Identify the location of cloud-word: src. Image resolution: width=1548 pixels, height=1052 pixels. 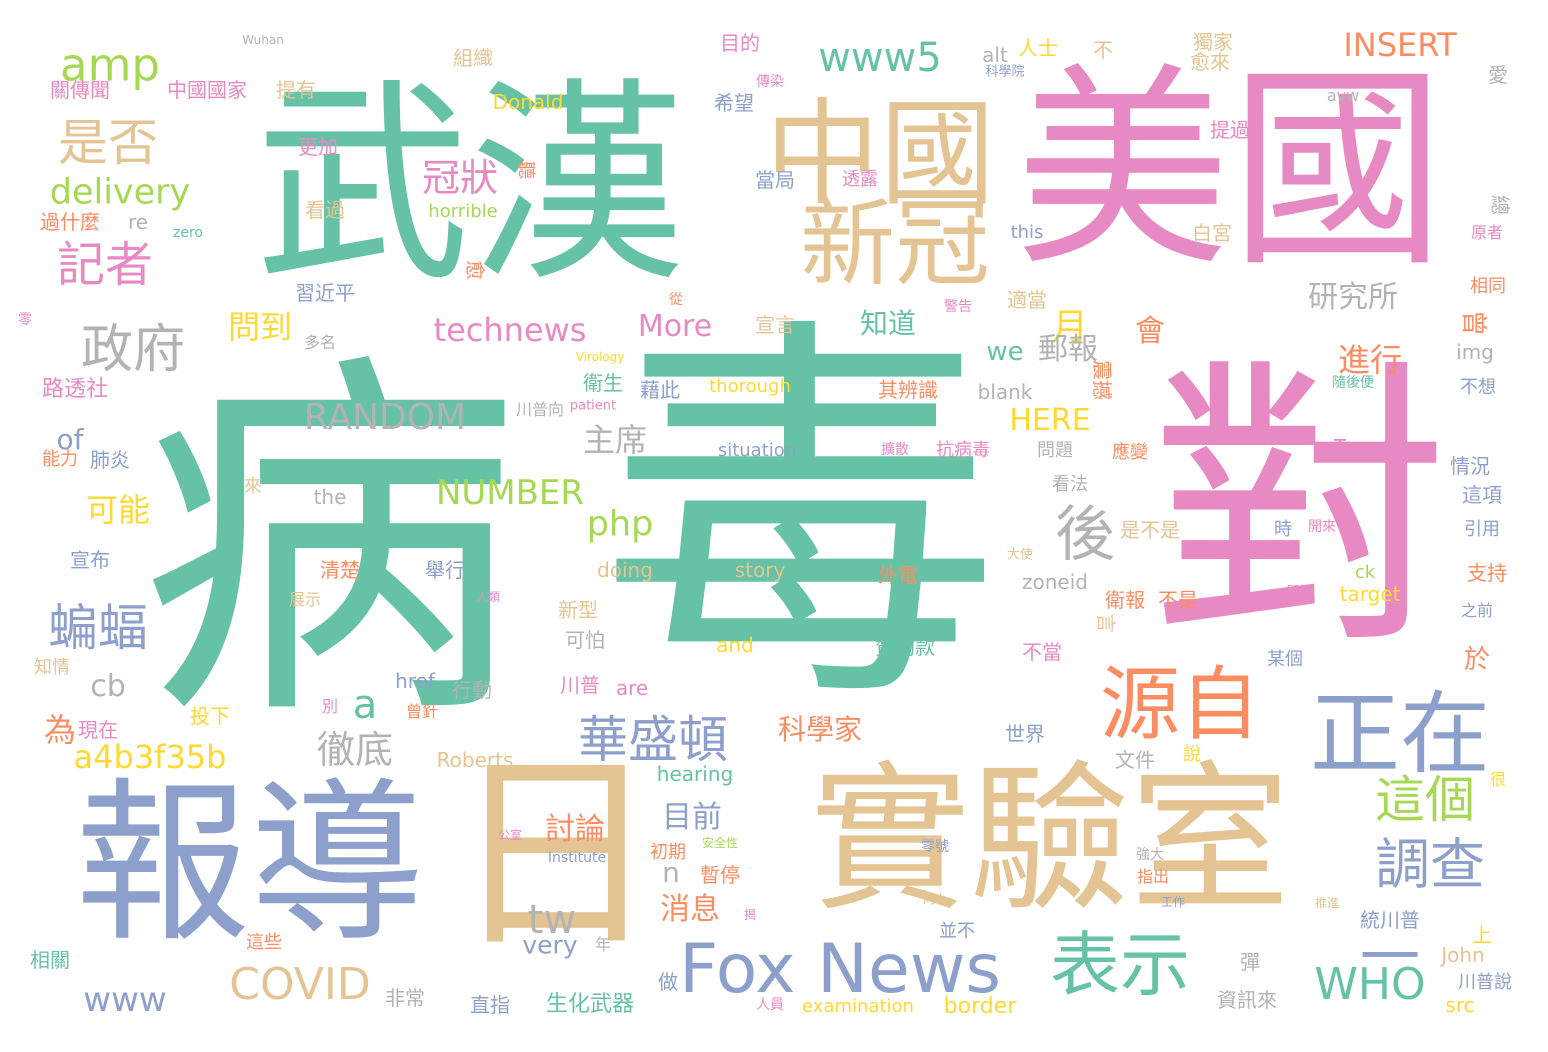
(1460, 1005).